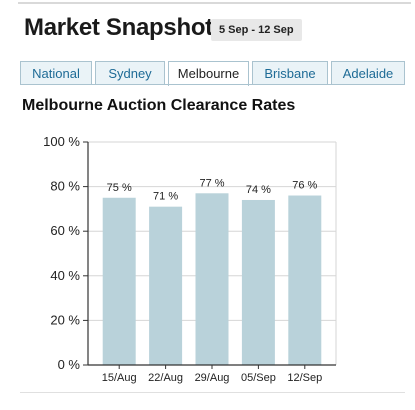 The image size is (415, 410). What do you see at coordinates (212, 378) in the screenshot?
I see `x-tick-label: 29/Aug` at bounding box center [212, 378].